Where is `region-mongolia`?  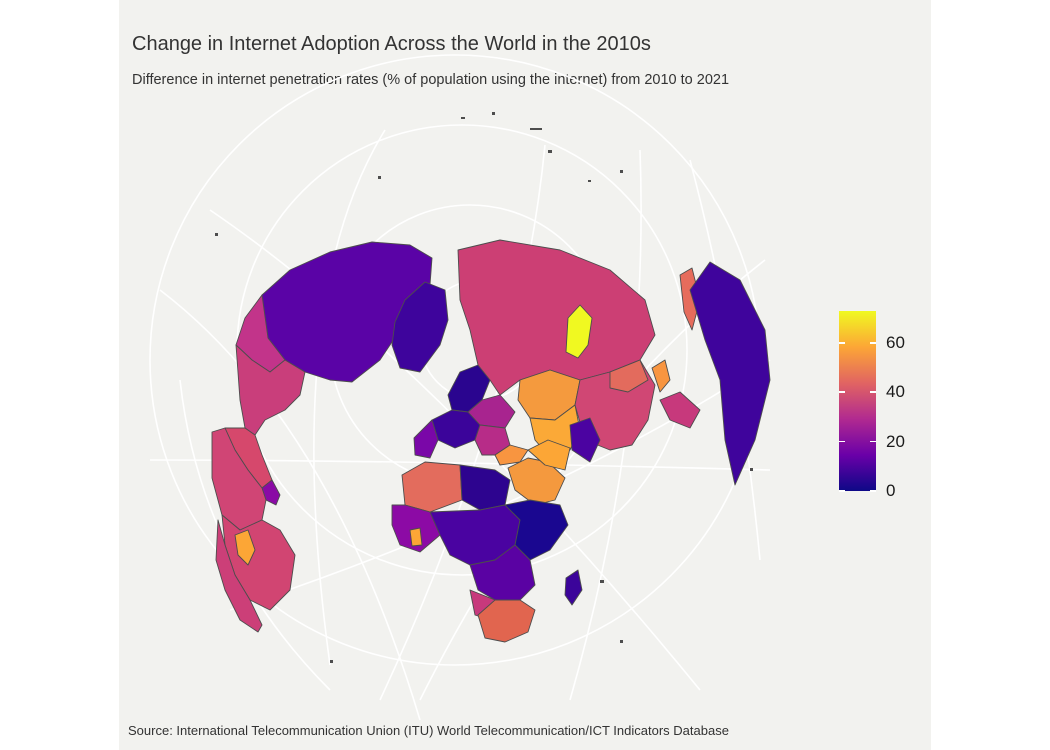 region-mongolia is located at coordinates (629, 376).